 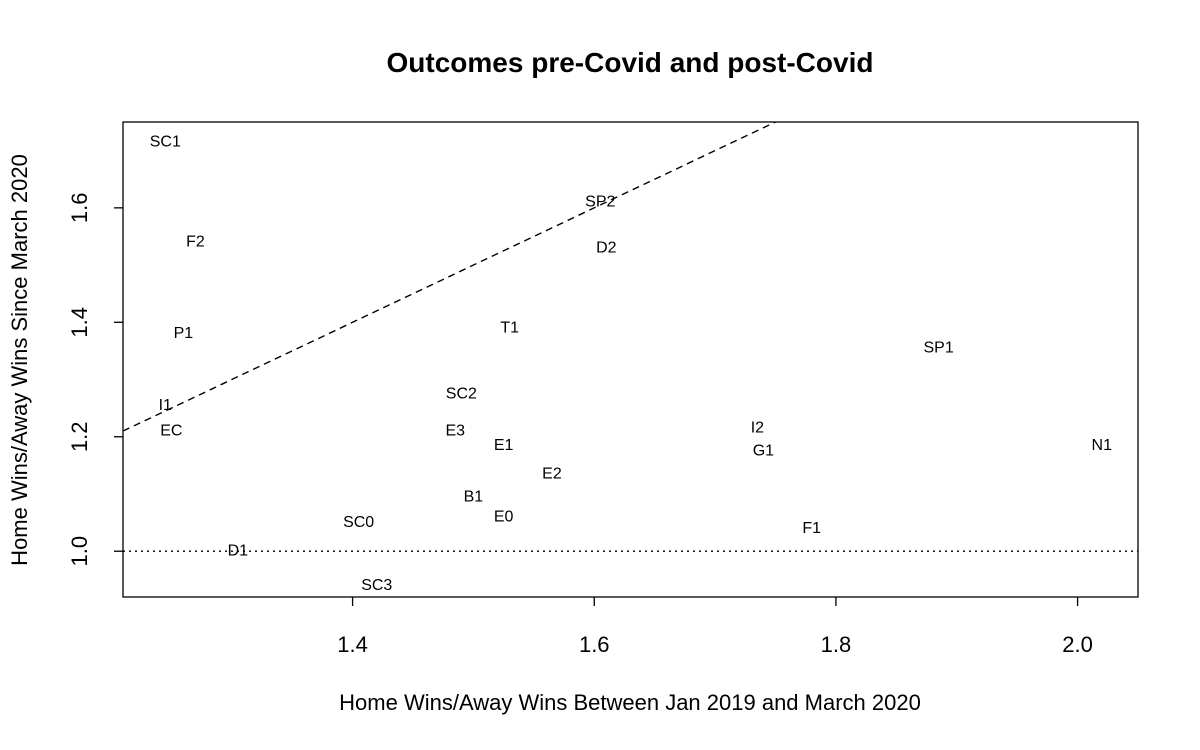 I want to click on point-label-sc1: SC1, so click(x=165, y=142).